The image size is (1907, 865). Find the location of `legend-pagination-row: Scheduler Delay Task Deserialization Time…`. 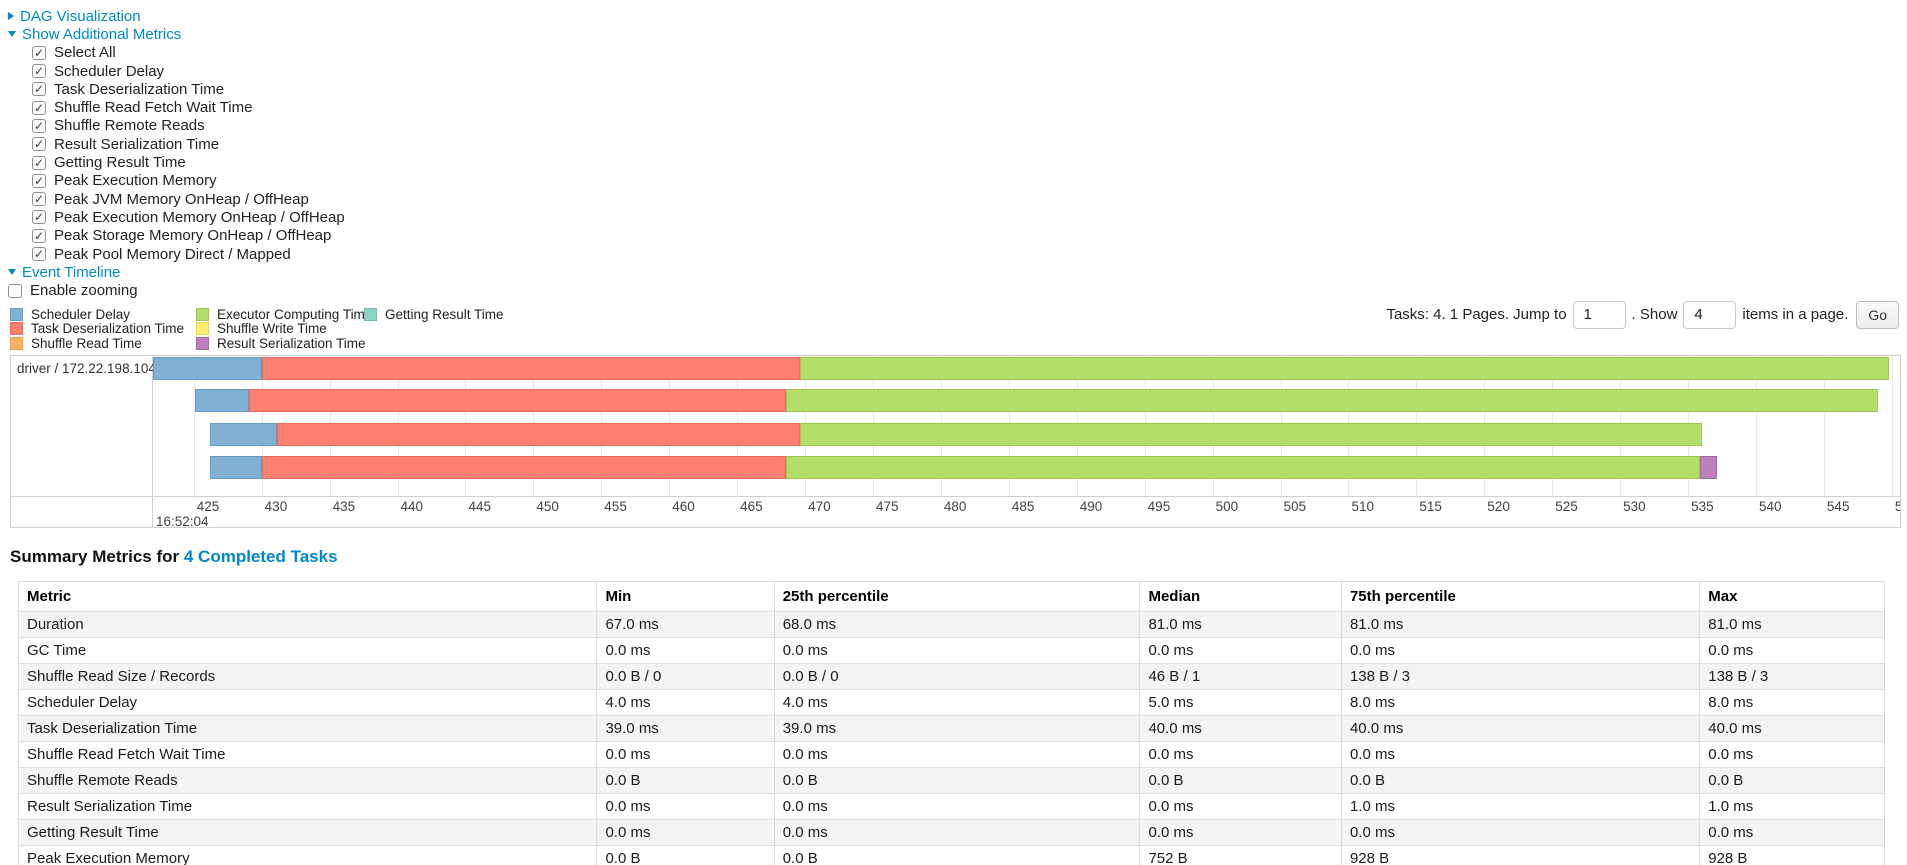

legend-pagination-row: Scheduler Delay Task Deserialization Time… is located at coordinates (953, 327).